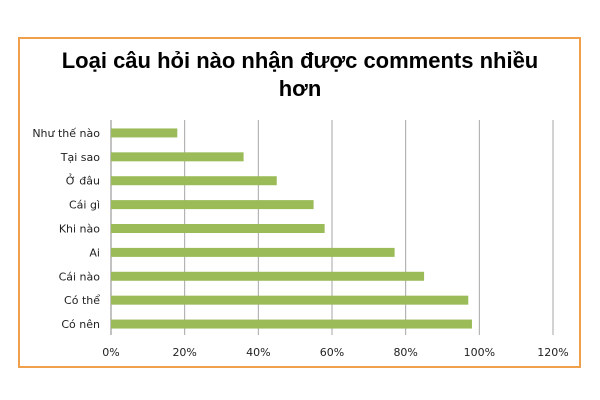  I want to click on x-tick-labels: 0% 20% 40% 60% 80% 100% 120%, so click(335, 352).